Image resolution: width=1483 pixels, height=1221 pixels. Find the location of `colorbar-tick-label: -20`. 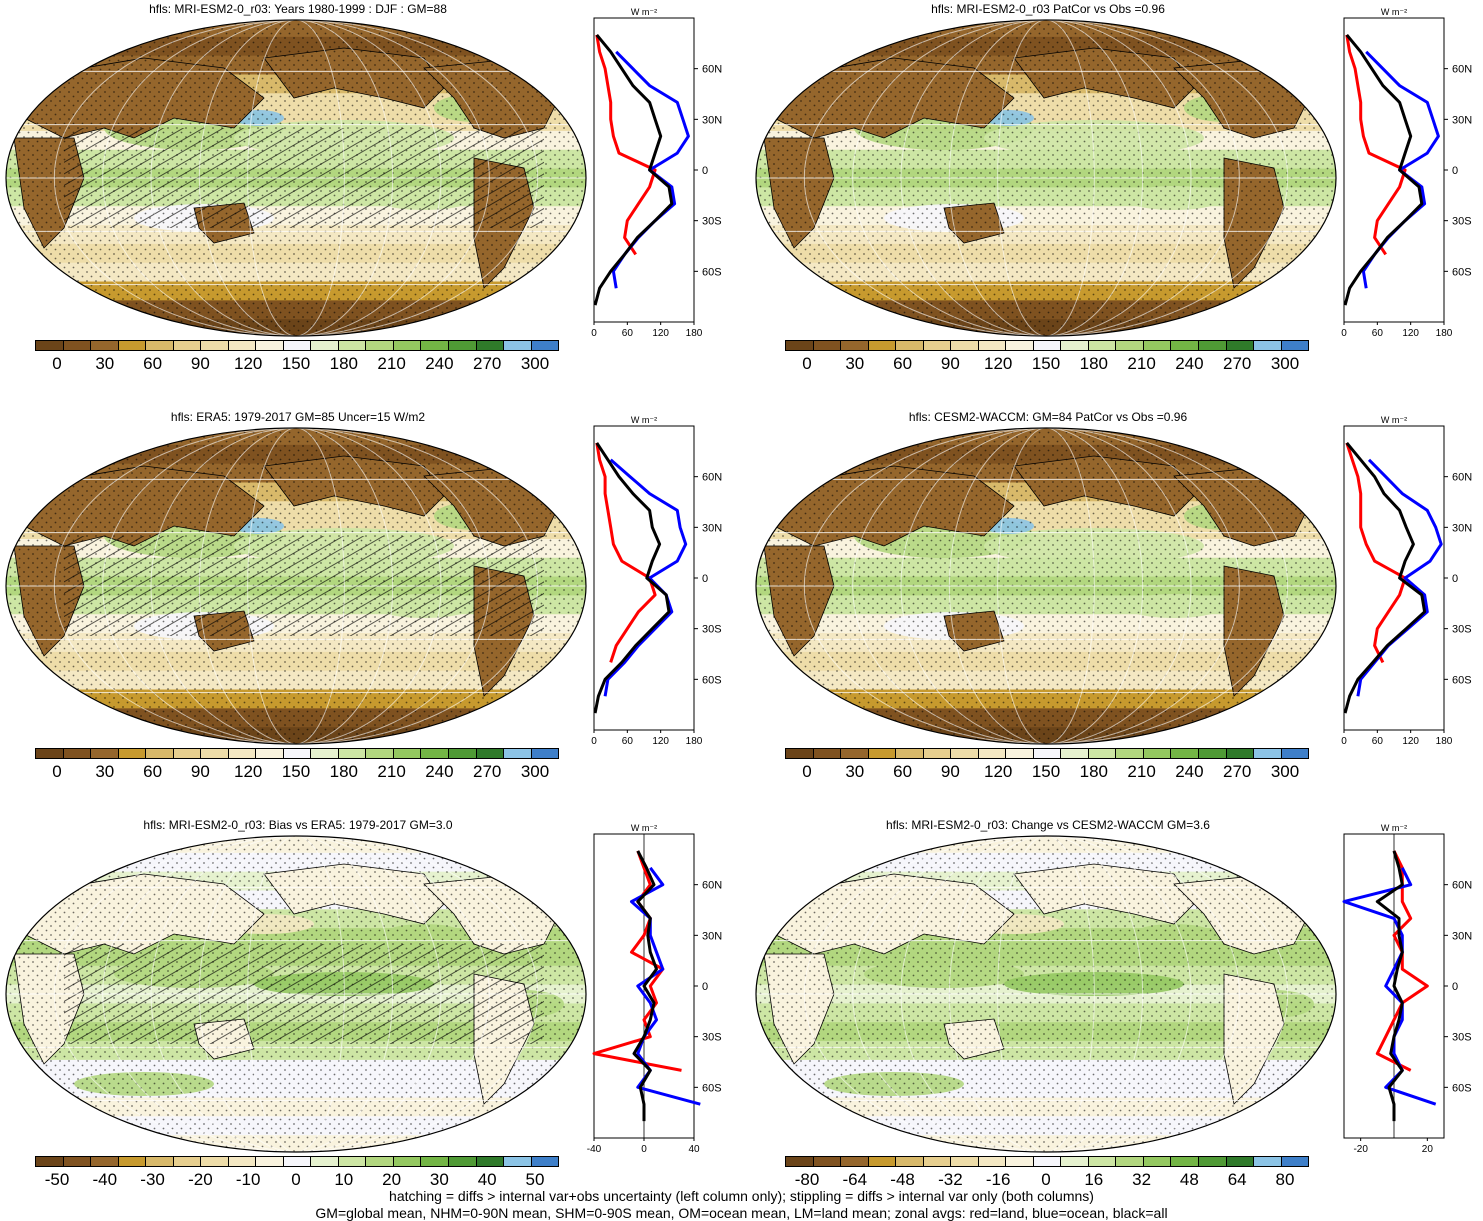

colorbar-tick-label: -20 is located at coordinates (200, 1179).